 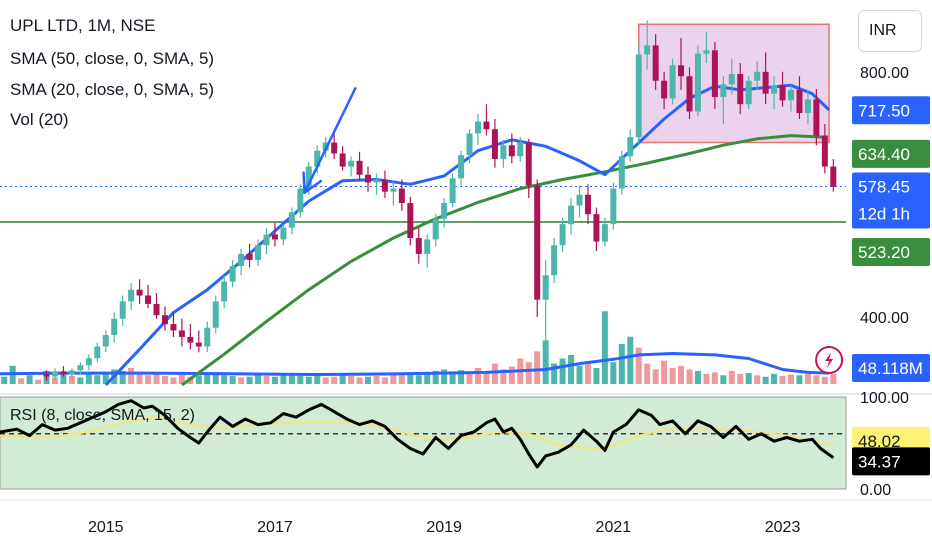 What do you see at coordinates (890, 31) in the screenshot?
I see `currency-button: INR` at bounding box center [890, 31].